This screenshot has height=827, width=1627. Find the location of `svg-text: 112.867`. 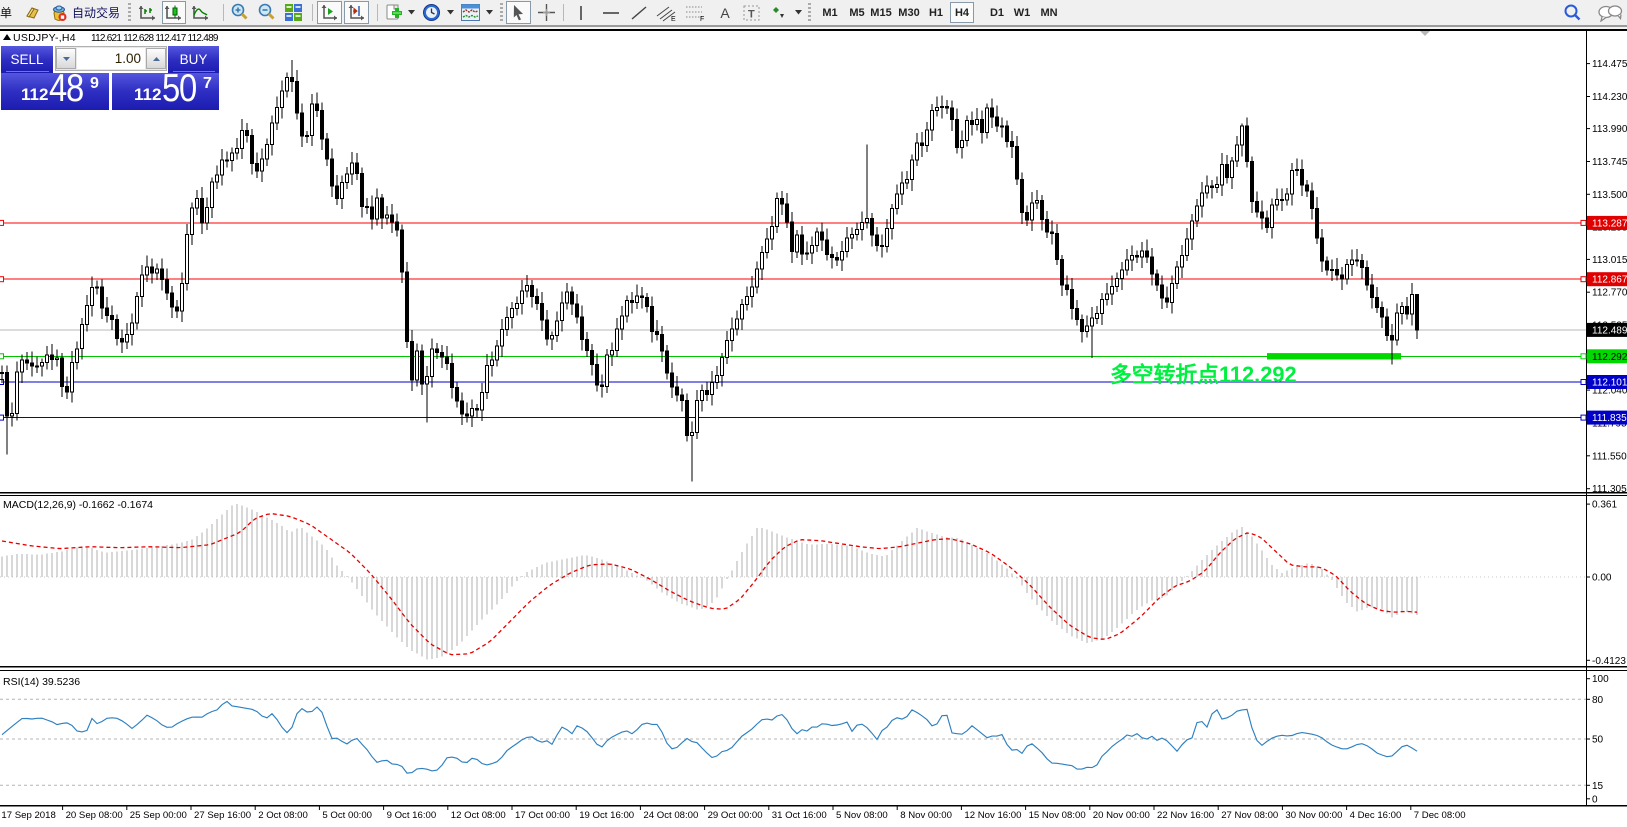

svg-text: 112.867 is located at coordinates (1609, 280).